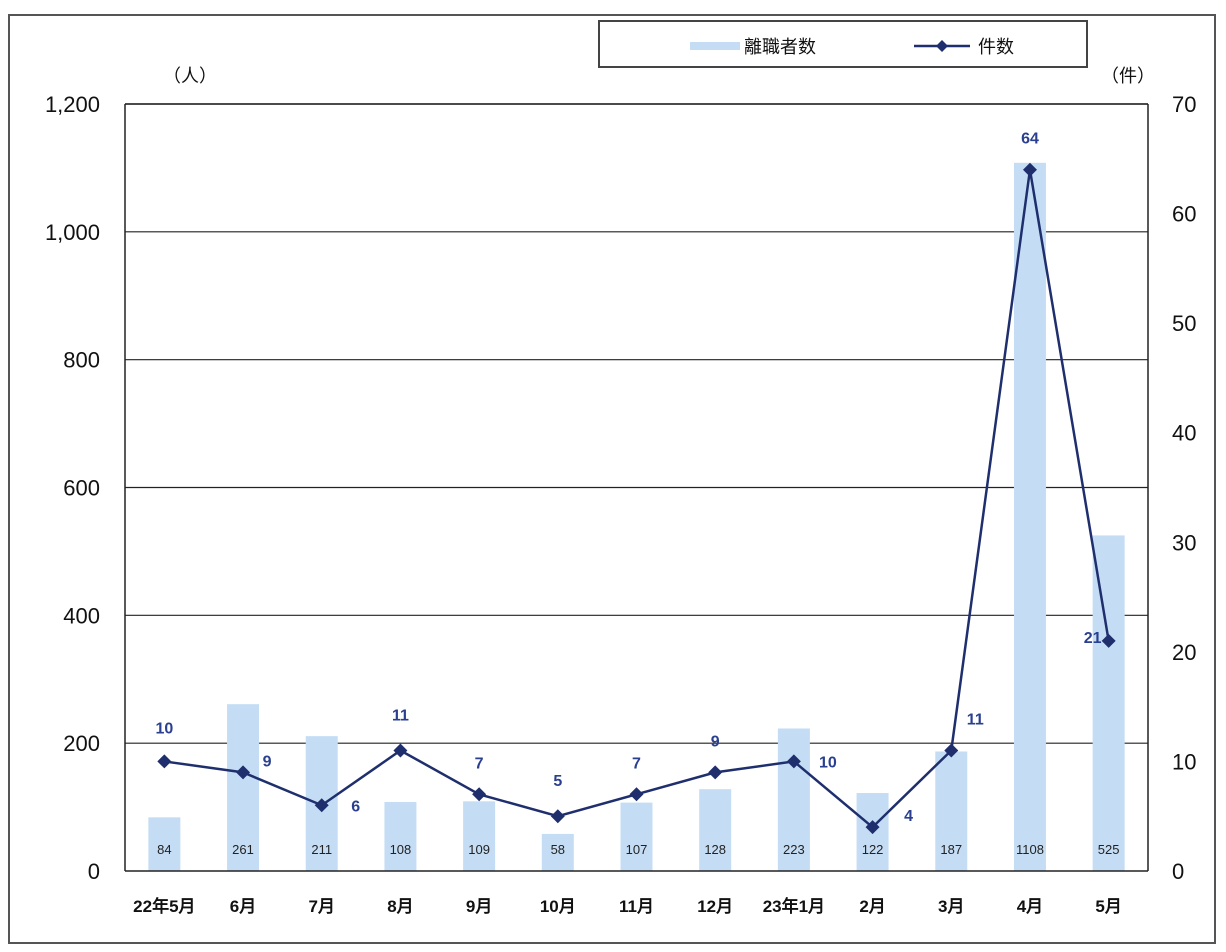 The height and width of the screenshot is (952, 1226). What do you see at coordinates (190, 76) in the screenshot?
I see `left-axis-unit: （人）` at bounding box center [190, 76].